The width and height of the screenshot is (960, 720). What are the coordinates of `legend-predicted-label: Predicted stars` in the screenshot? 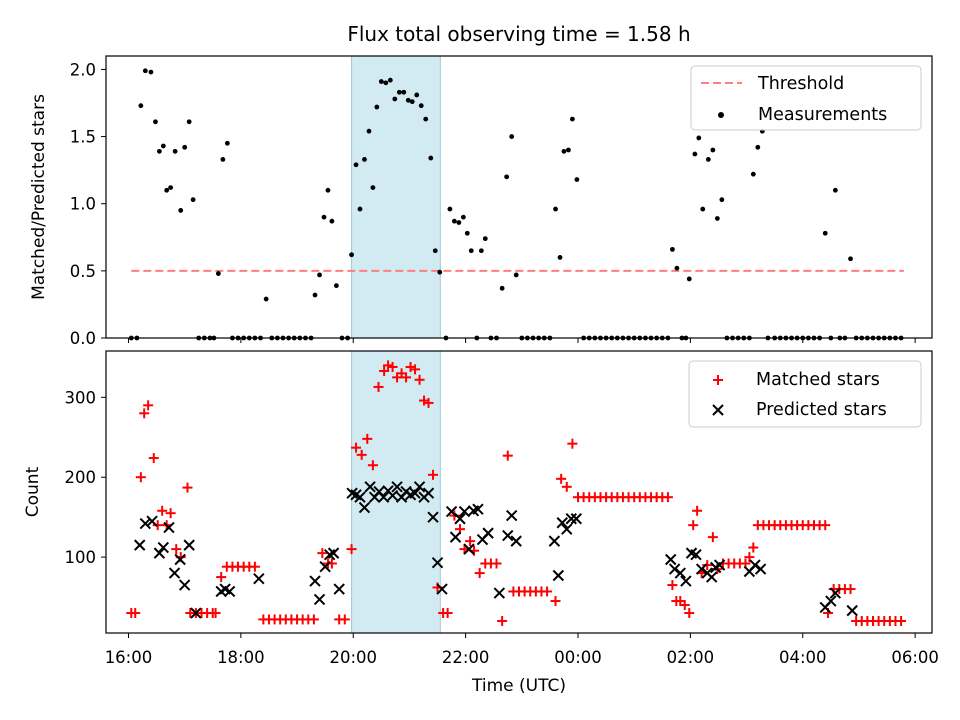 It's located at (821, 410).